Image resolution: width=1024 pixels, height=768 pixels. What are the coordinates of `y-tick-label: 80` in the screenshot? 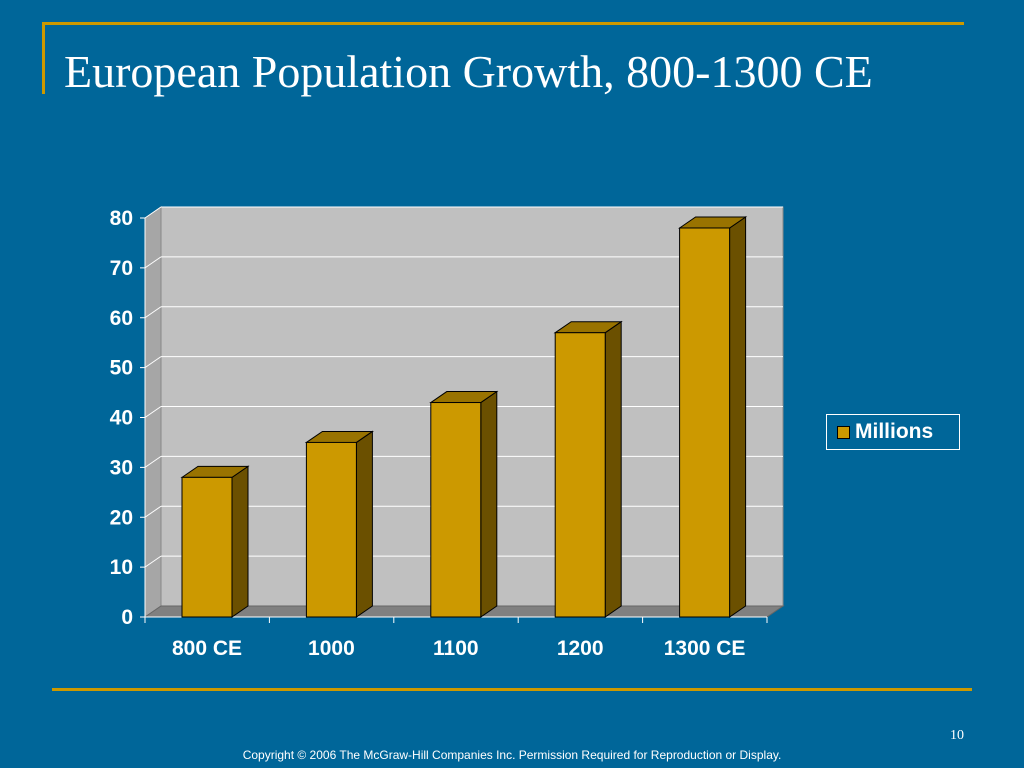 It's located at (121, 218).